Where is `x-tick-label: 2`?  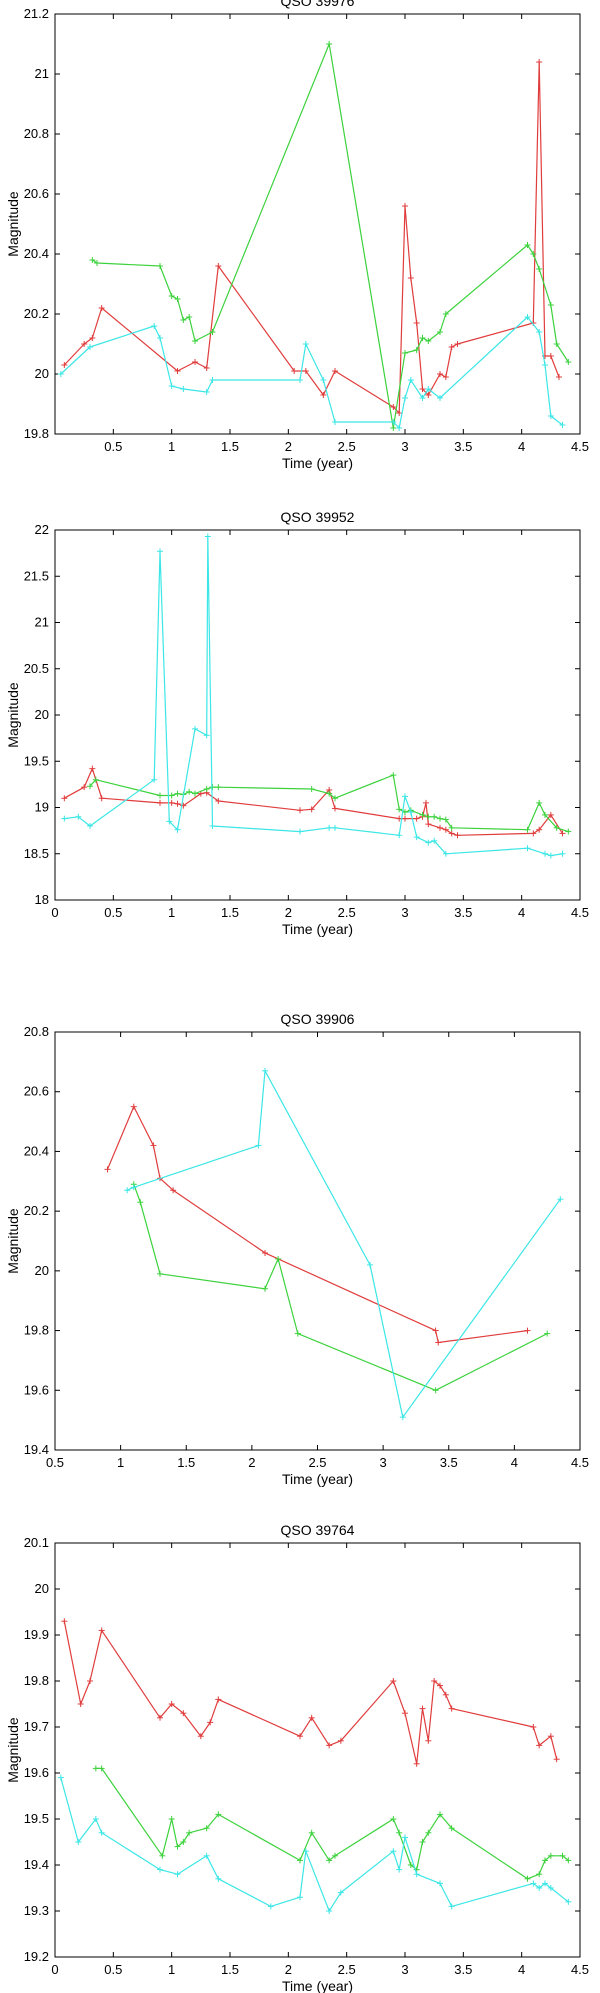 x-tick-label: 2 is located at coordinates (251, 1462).